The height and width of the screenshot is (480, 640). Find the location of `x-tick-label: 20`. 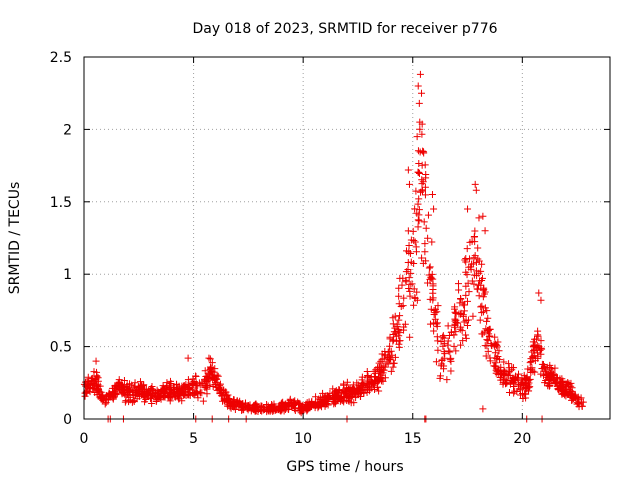

x-tick-label: 20 is located at coordinates (522, 439).